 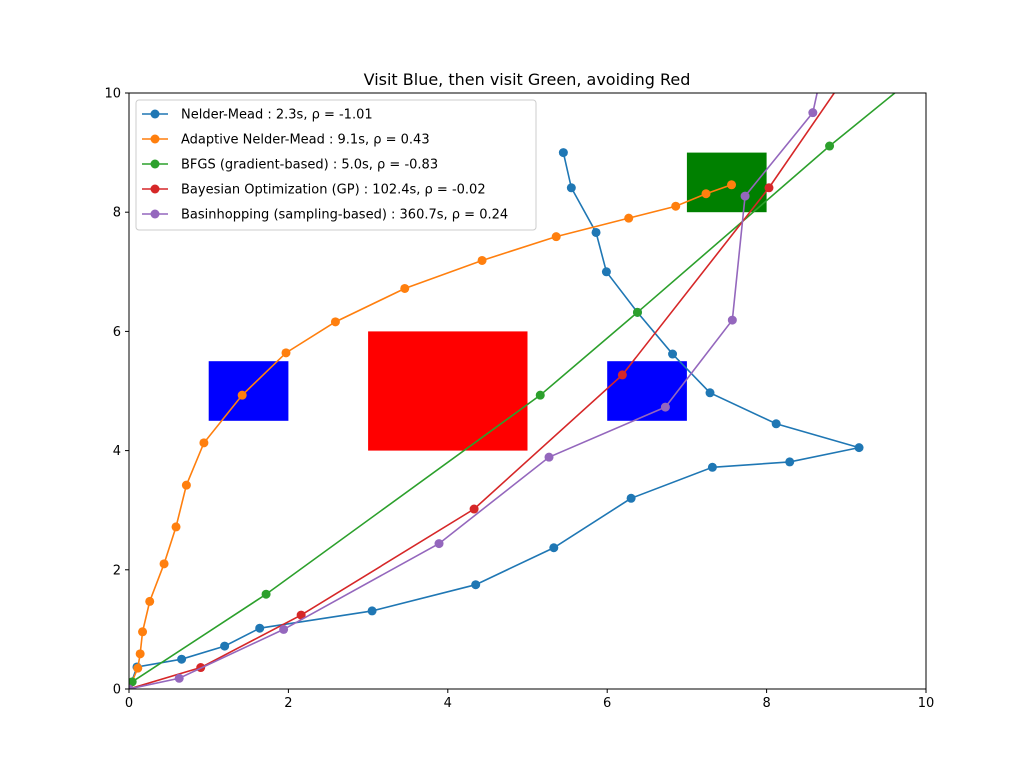 I want to click on x-tick-label-0: 0, so click(x=129, y=703).